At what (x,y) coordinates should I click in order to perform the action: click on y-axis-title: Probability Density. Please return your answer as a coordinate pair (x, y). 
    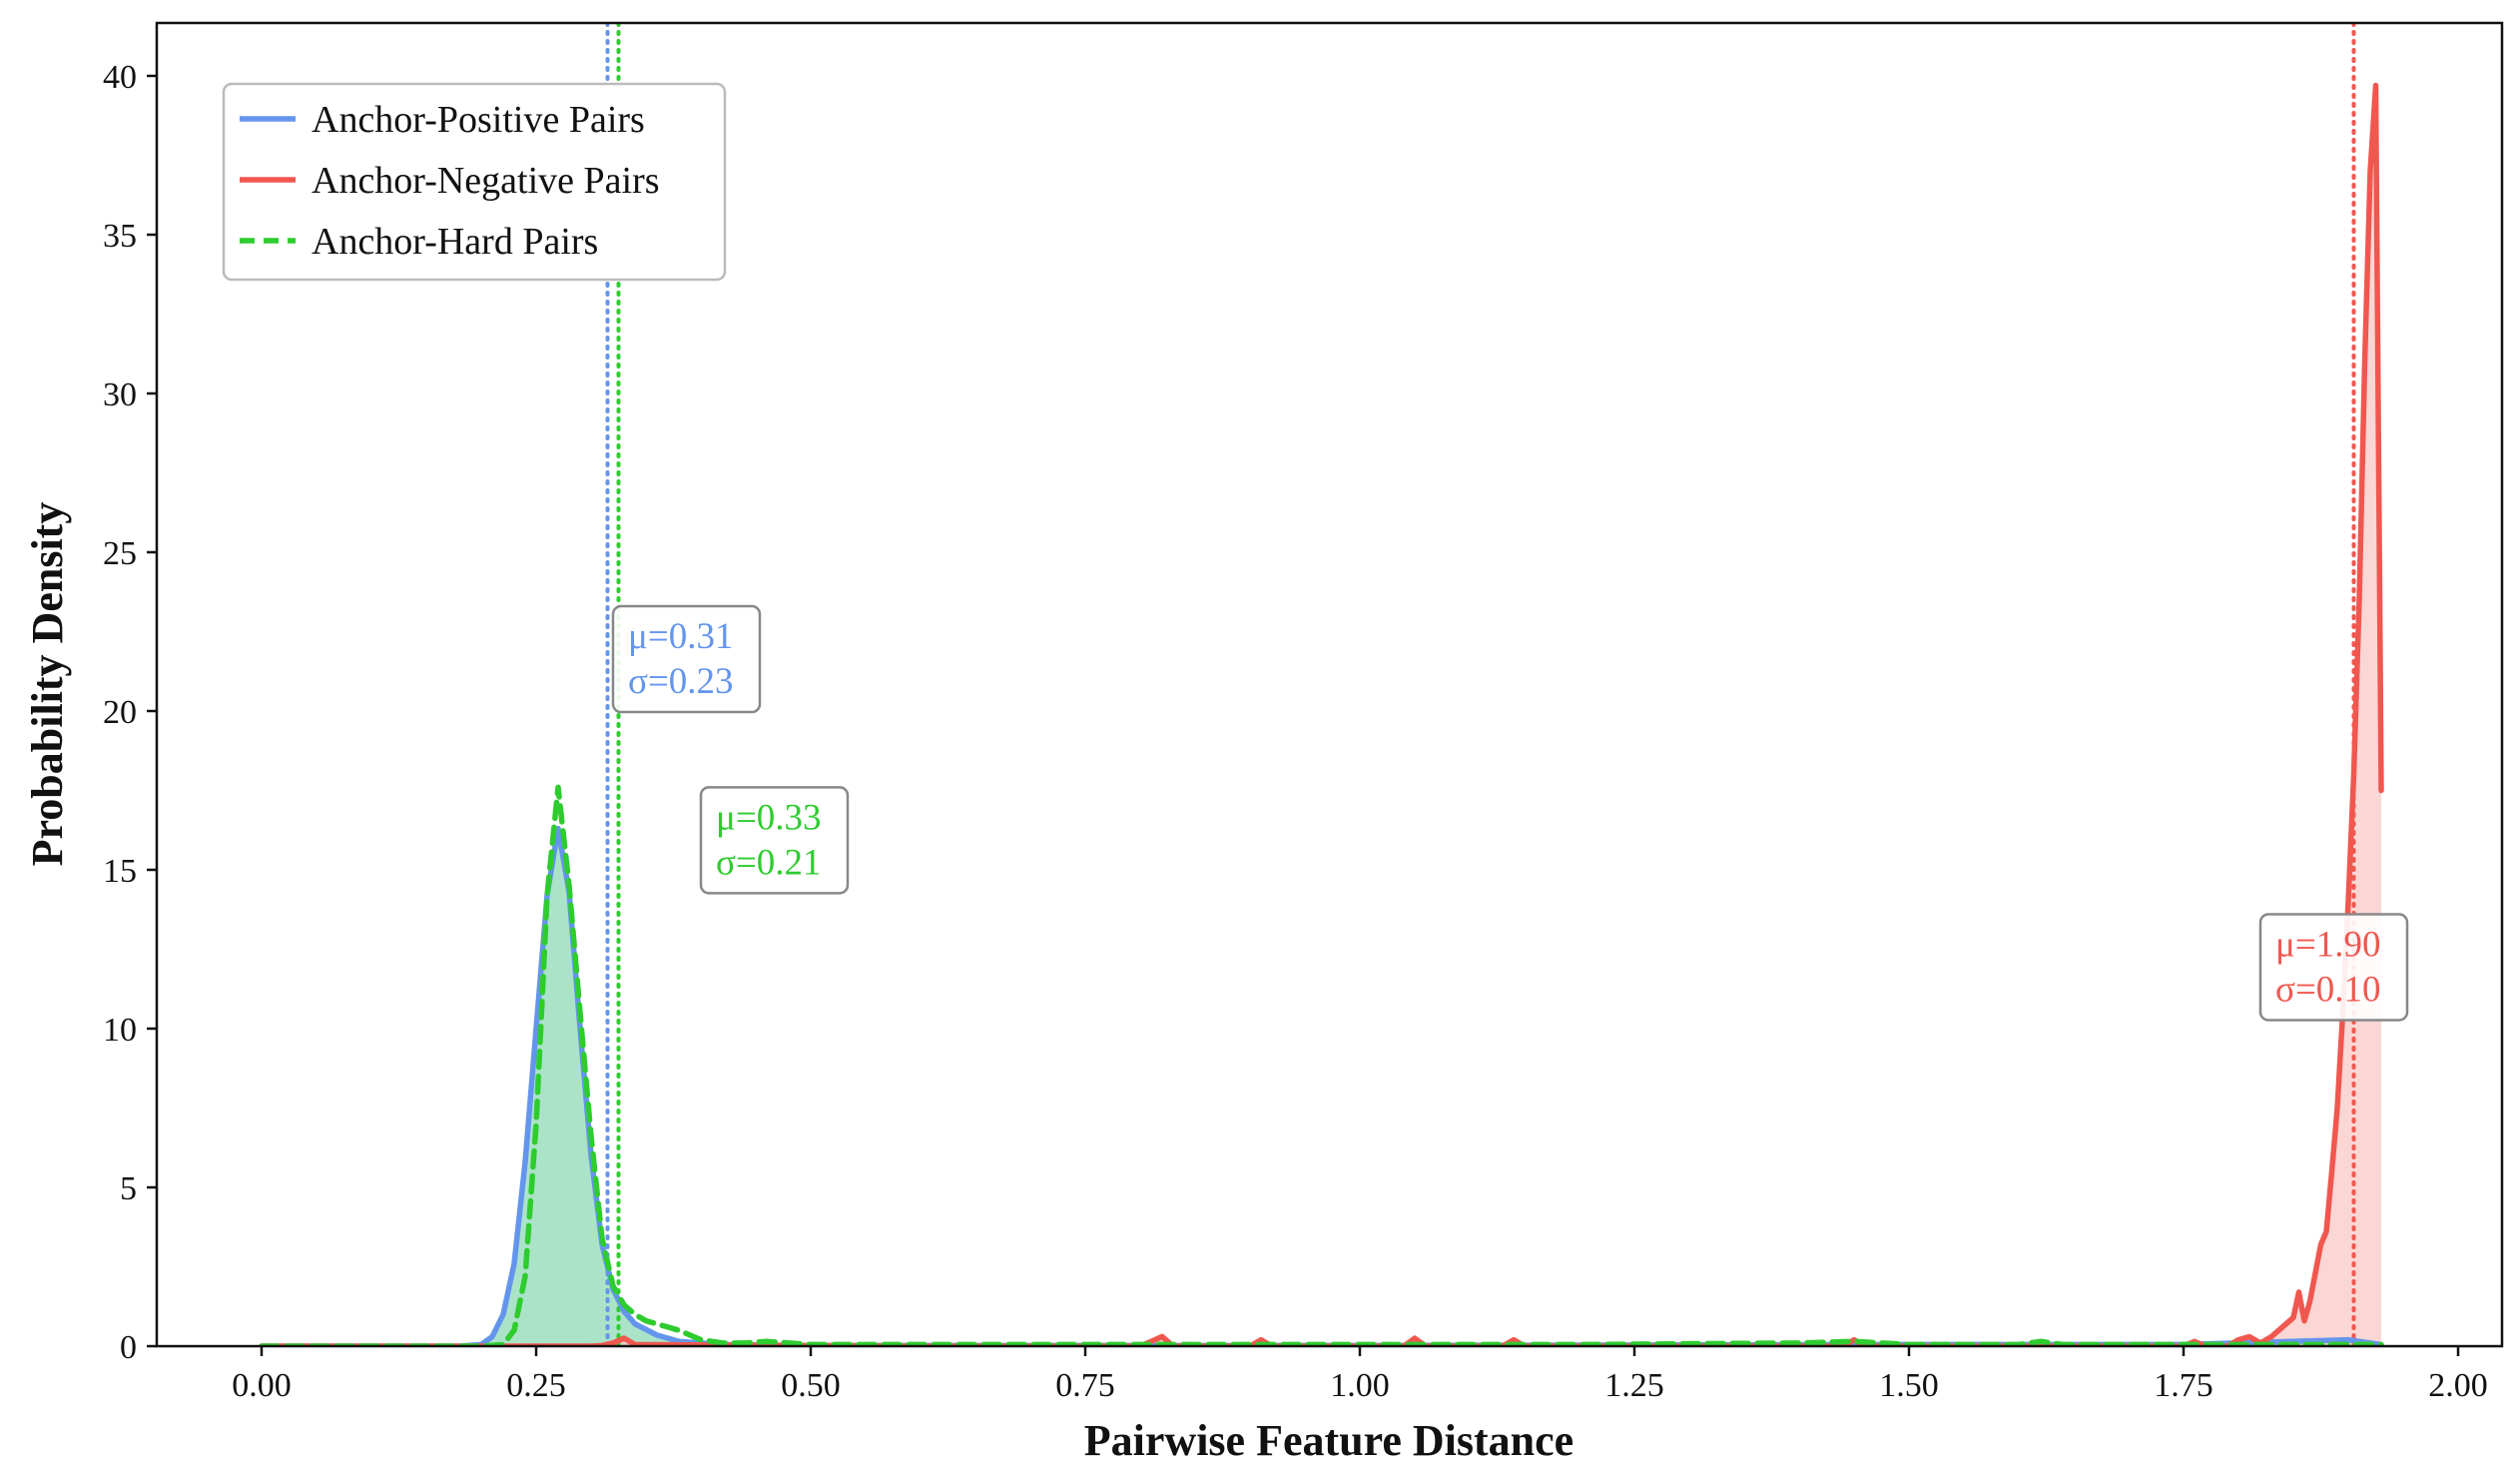
    Looking at the image, I should click on (47, 684).